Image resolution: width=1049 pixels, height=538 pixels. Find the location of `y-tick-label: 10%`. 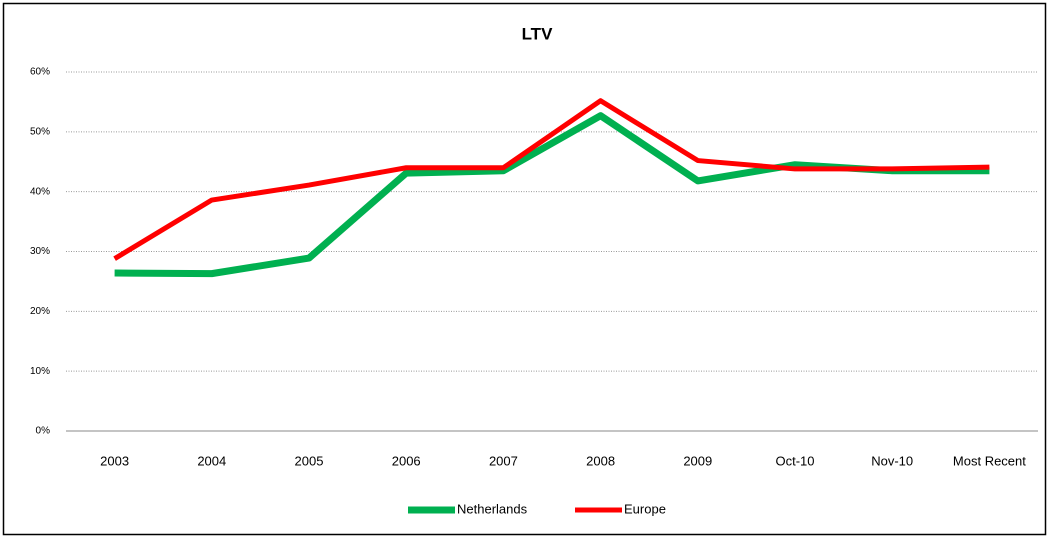

y-tick-label: 10% is located at coordinates (40, 371).